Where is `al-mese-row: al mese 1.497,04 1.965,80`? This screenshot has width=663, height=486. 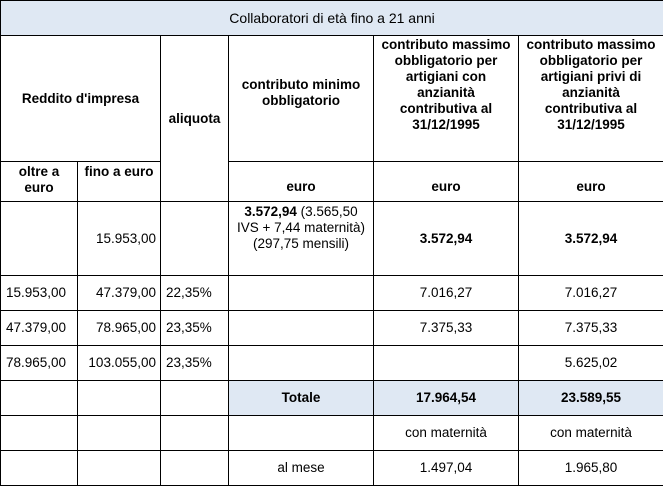
al-mese-row: al mese 1.497,04 1.965,80 is located at coordinates (331, 468).